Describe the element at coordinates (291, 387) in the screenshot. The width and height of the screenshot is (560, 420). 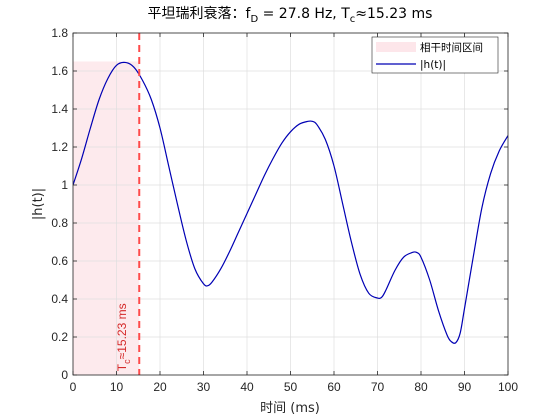
I see `x-tick-label: 50` at that location.